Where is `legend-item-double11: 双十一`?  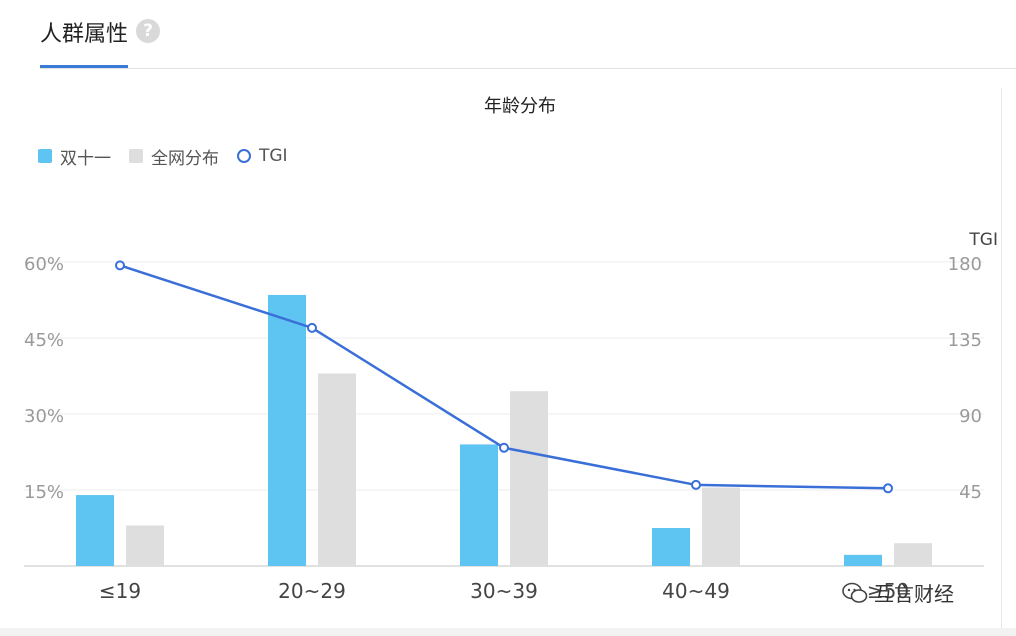 legend-item-double11: 双十一 is located at coordinates (74, 156).